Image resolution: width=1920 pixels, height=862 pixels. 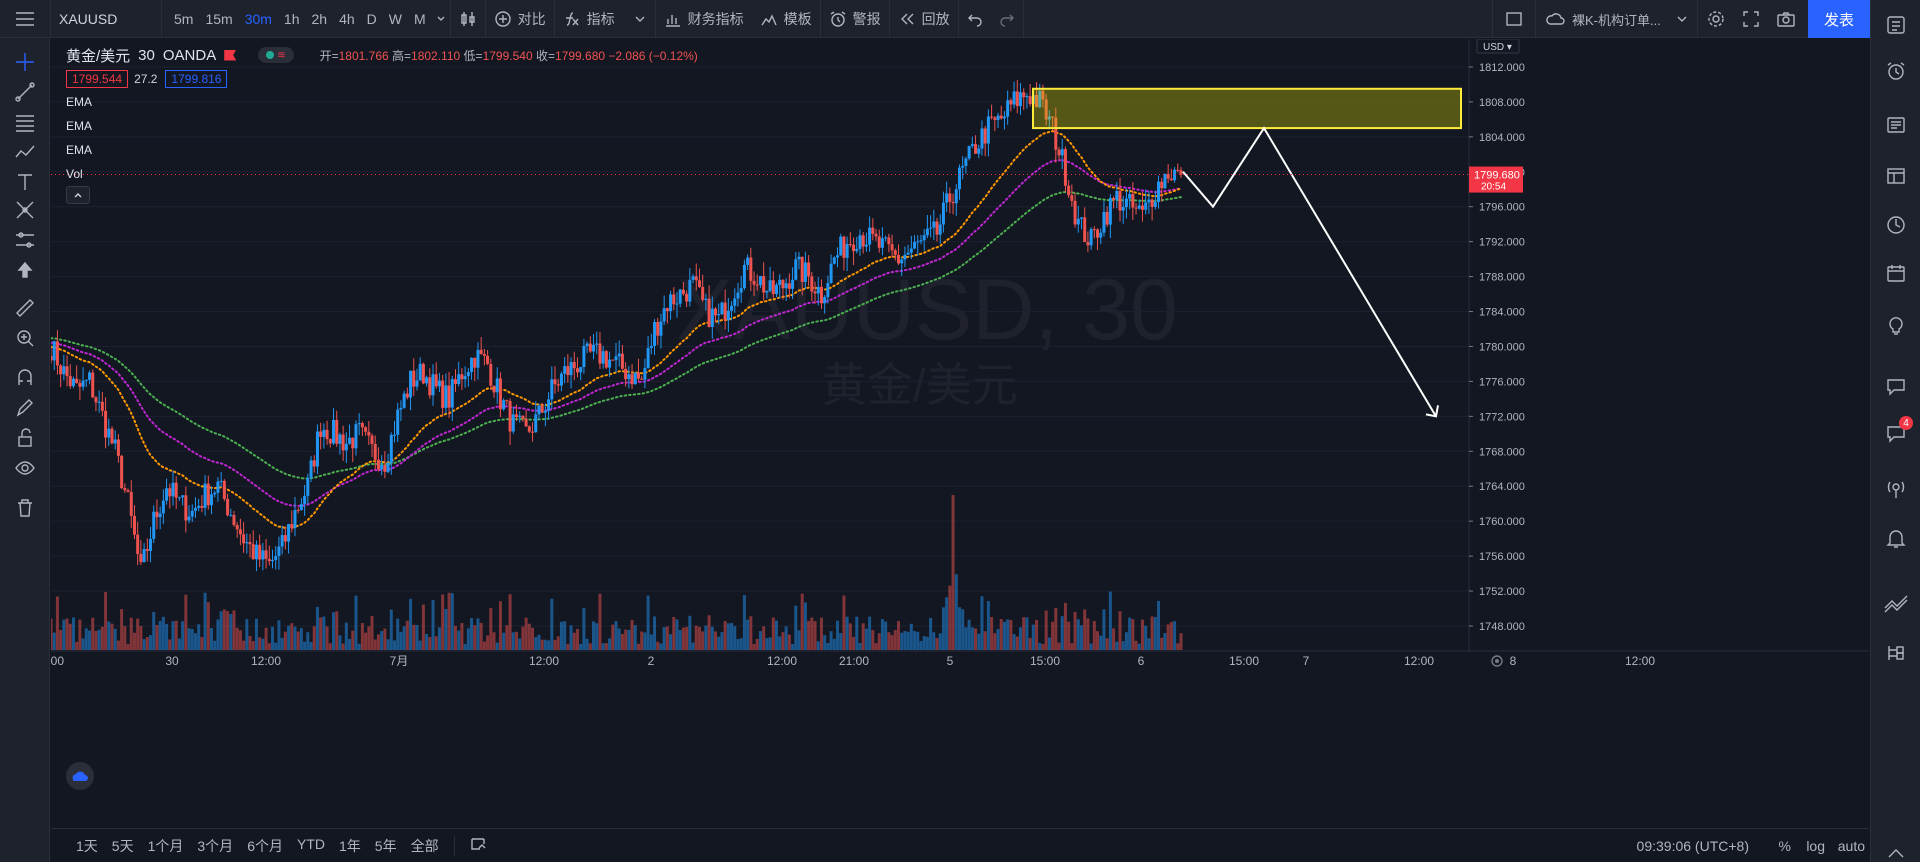 What do you see at coordinates (1786, 19) in the screenshot?
I see `snapshot-button` at bounding box center [1786, 19].